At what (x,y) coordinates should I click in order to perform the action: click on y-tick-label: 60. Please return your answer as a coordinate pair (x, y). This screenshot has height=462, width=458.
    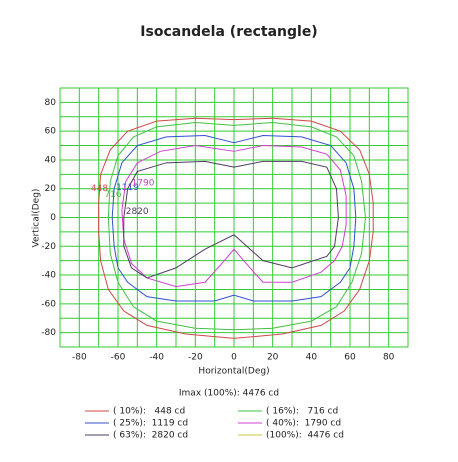
    Looking at the image, I should click on (51, 132).